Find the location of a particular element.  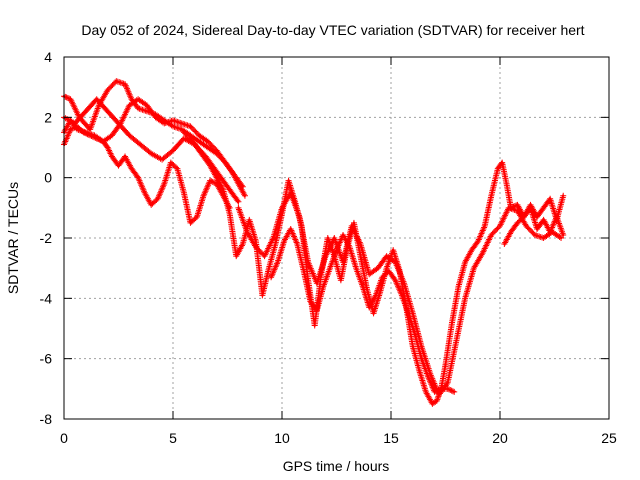

y-tick-label: -6 is located at coordinates (46, 359).